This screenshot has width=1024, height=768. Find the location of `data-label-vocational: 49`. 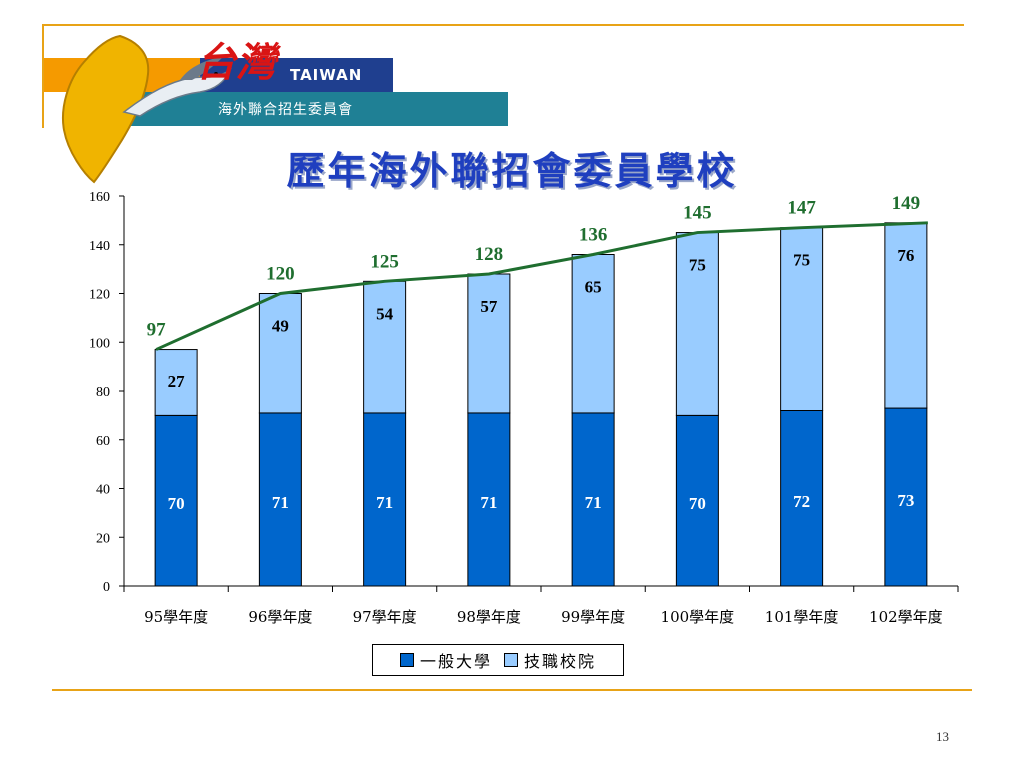

data-label-vocational: 49 is located at coordinates (280, 326).